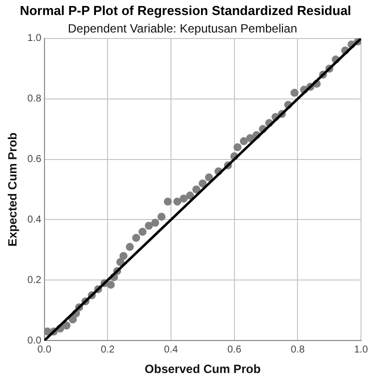  I want to click on x-tick-label: 0.4, so click(171, 350).